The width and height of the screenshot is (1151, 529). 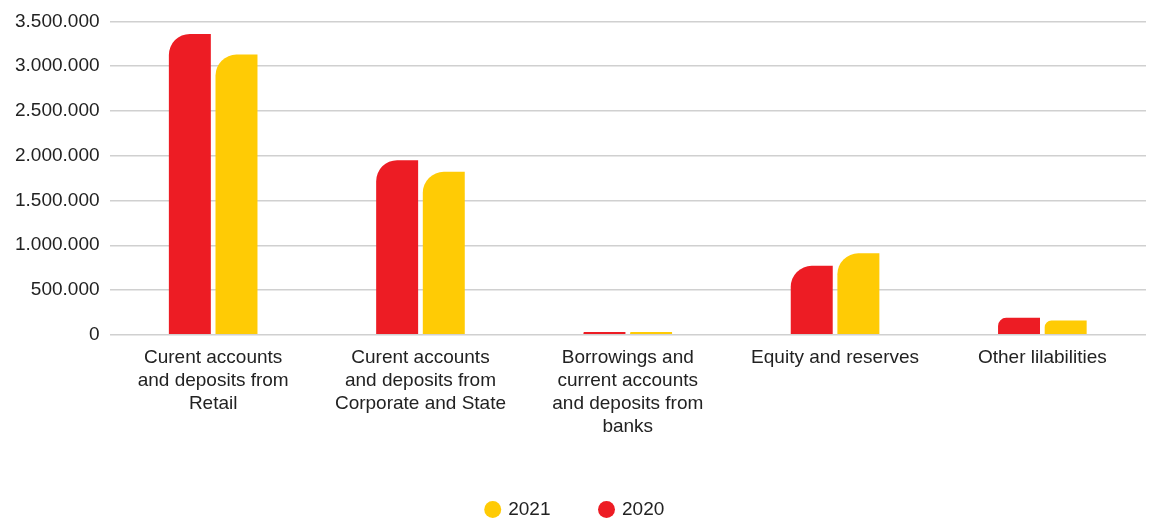 What do you see at coordinates (94, 334) in the screenshot?
I see `y-tick-label: 0` at bounding box center [94, 334].